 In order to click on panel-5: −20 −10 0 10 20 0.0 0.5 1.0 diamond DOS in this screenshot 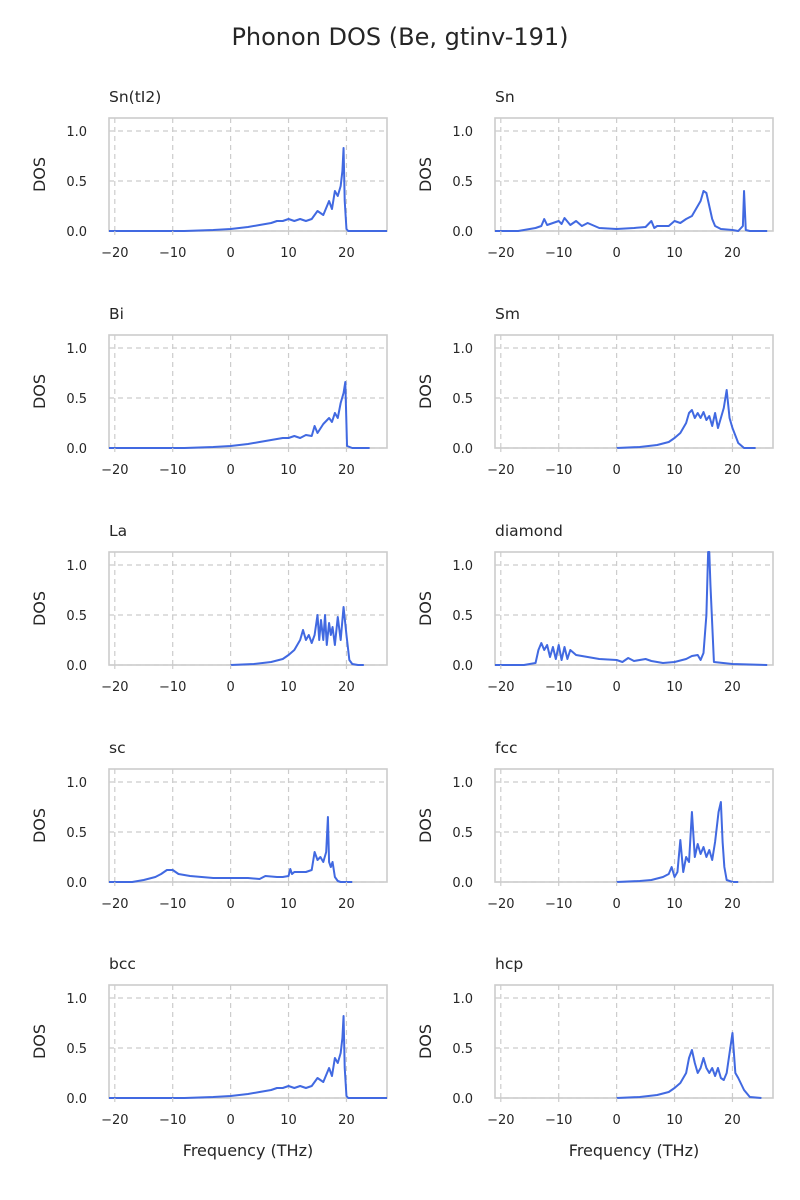, I will do `click(595, 608)`.